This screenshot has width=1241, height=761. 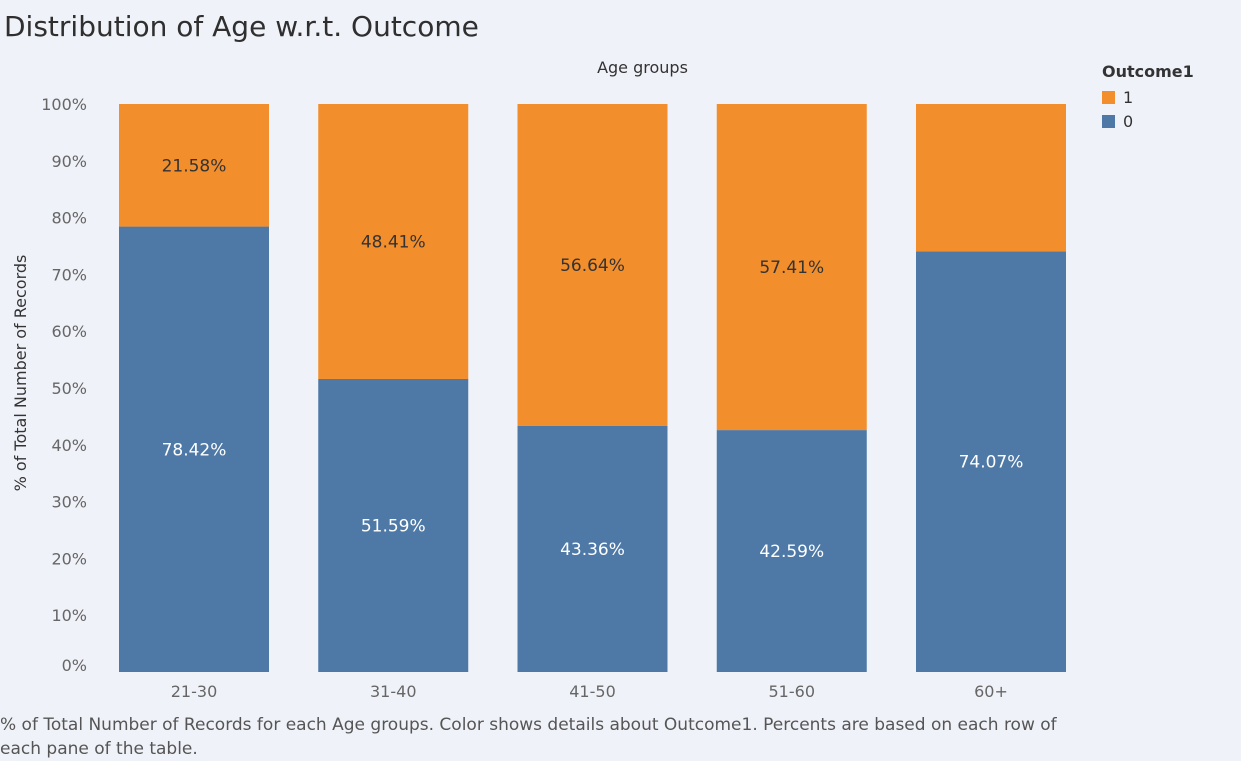 I want to click on data-label: 48.41%, so click(x=393, y=242).